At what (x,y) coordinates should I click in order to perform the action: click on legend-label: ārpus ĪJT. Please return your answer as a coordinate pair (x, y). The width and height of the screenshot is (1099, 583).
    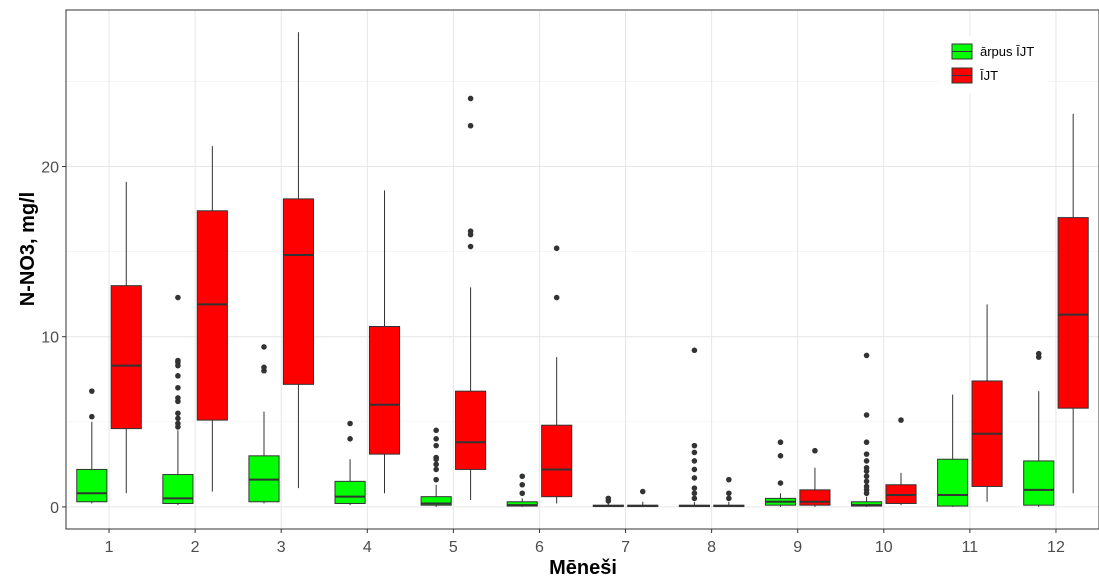
    Looking at the image, I should click on (1007, 51).